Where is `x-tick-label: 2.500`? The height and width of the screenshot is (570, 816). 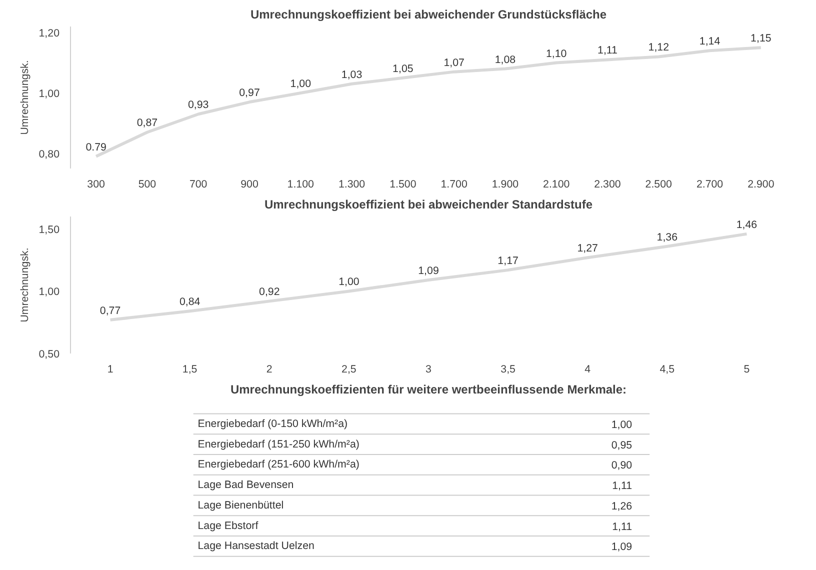 x-tick-label: 2.500 is located at coordinates (658, 184).